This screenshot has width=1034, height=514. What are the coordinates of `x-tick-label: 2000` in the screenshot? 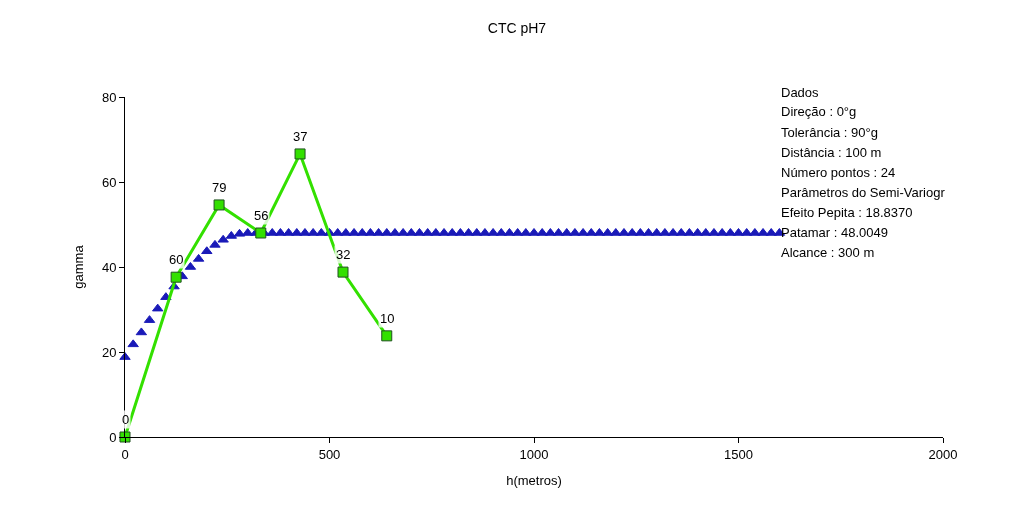 It's located at (943, 454).